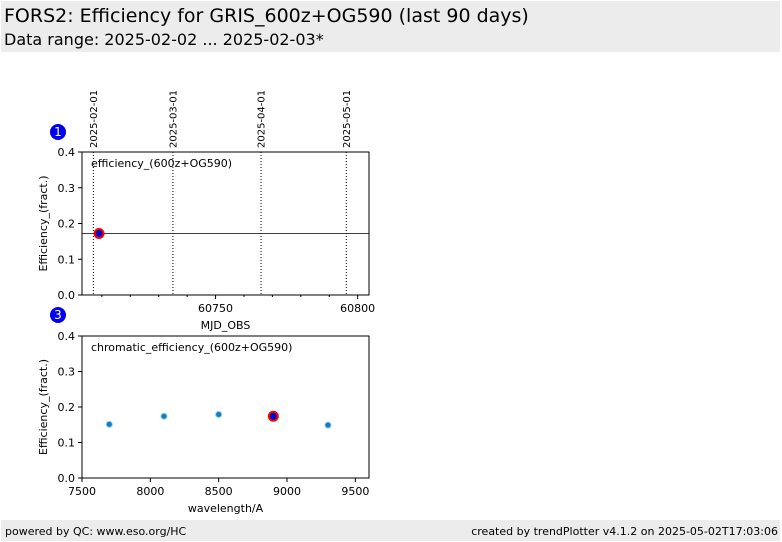 This screenshot has height=542, width=782. Describe the element at coordinates (357, 308) in the screenshot. I see `x-tick-label: 60800` at that location.